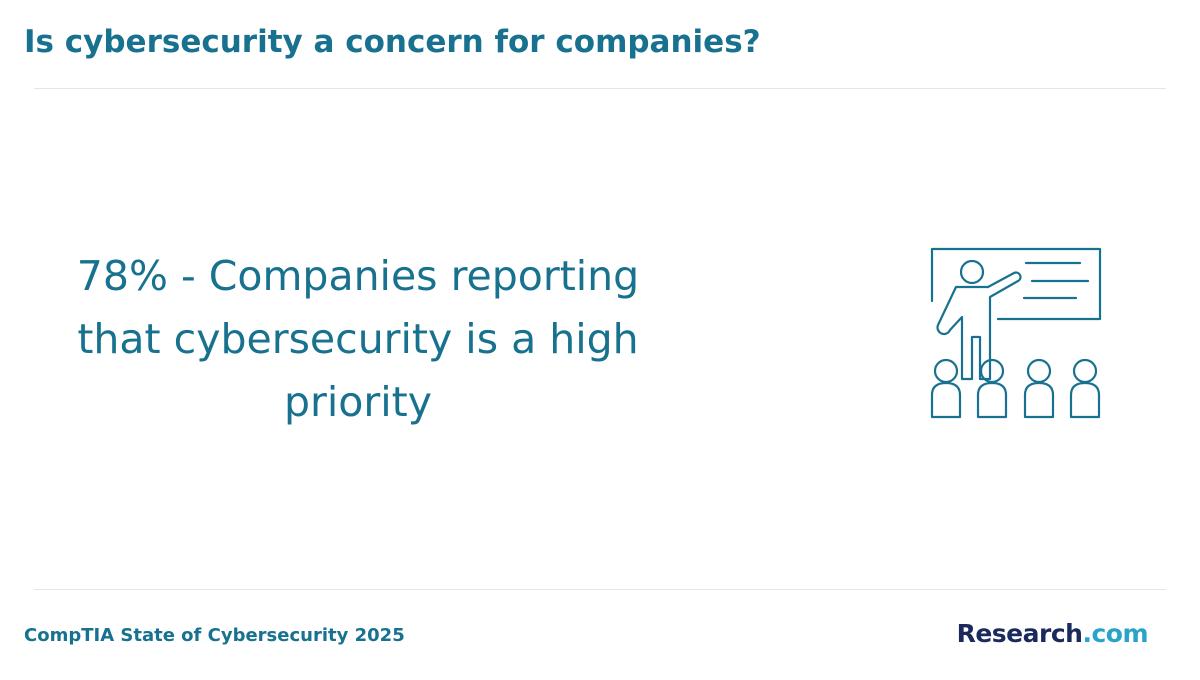 Image resolution: width=1200 pixels, height=680 pixels. What do you see at coordinates (214, 635) in the screenshot?
I see `source-label: CompTIA State of Cybersecurity 2025` at bounding box center [214, 635].